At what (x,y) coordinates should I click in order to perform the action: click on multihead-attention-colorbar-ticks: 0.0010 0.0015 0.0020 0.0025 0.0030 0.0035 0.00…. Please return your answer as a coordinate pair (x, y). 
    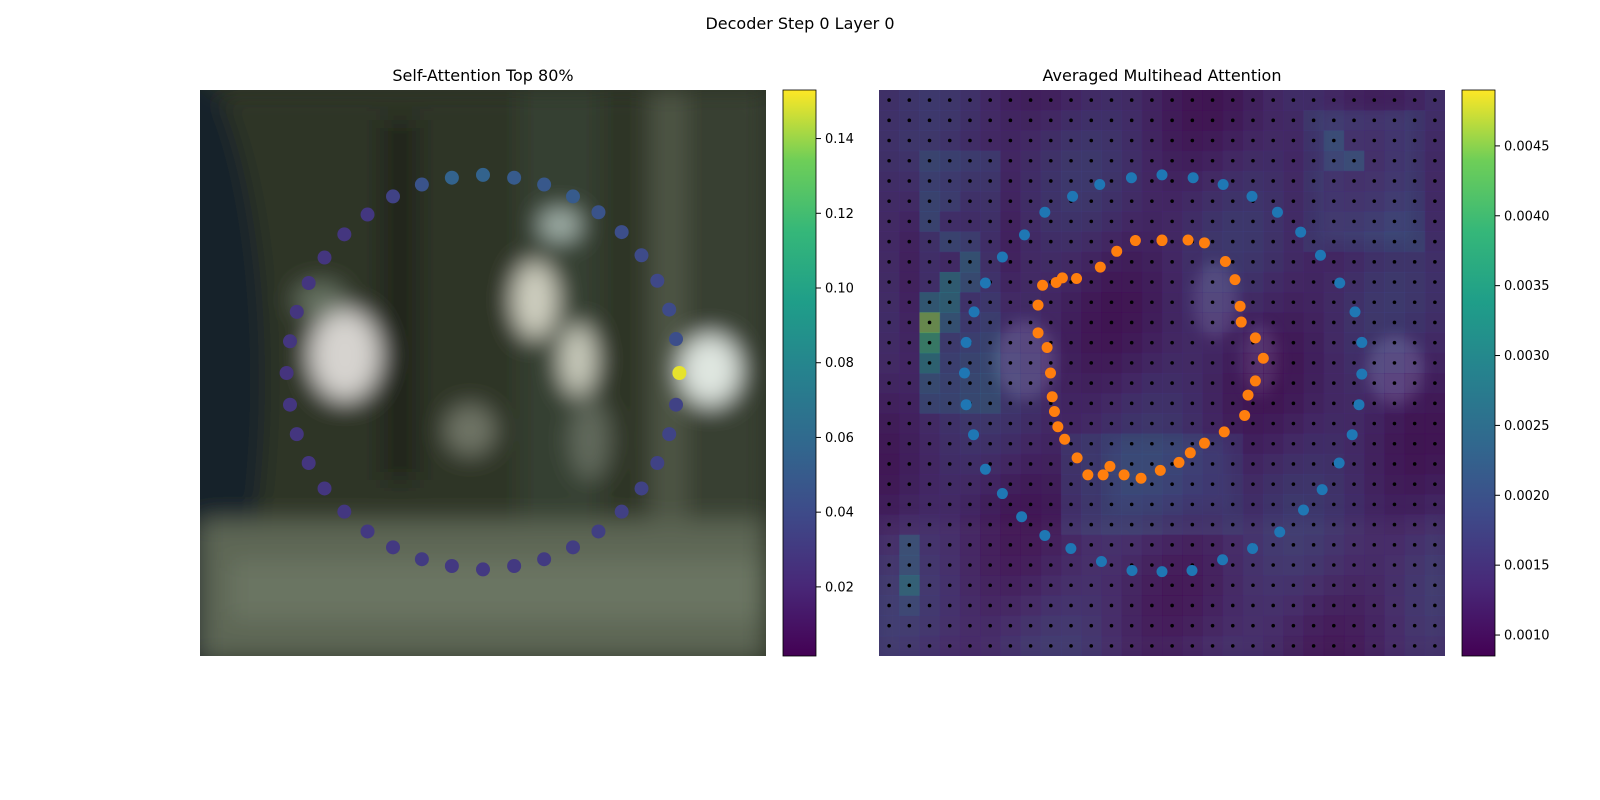
    Looking at the image, I should click on (1522, 391).